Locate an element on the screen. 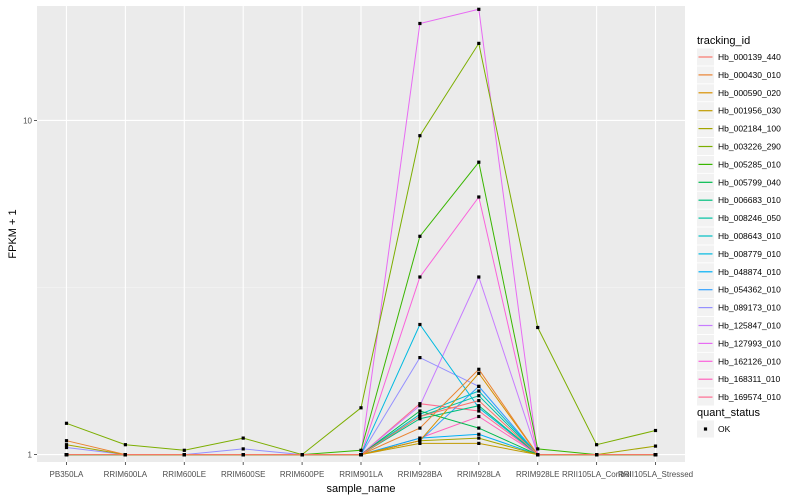 The image size is (800, 500). legend-label: Hb_000430_010 is located at coordinates (749, 75).